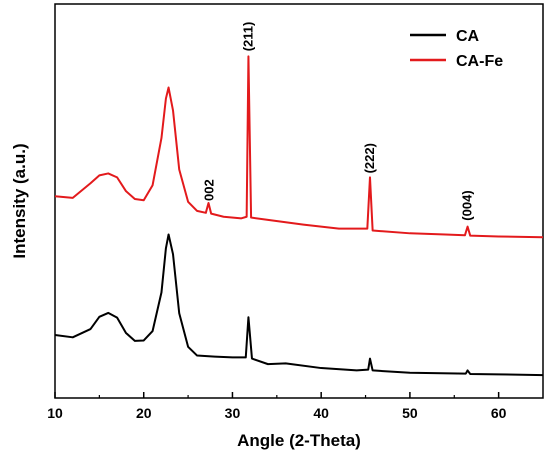 This screenshot has height=466, width=550. Describe the element at coordinates (479, 61) in the screenshot. I see `legend-entry: CA-Fe` at that location.